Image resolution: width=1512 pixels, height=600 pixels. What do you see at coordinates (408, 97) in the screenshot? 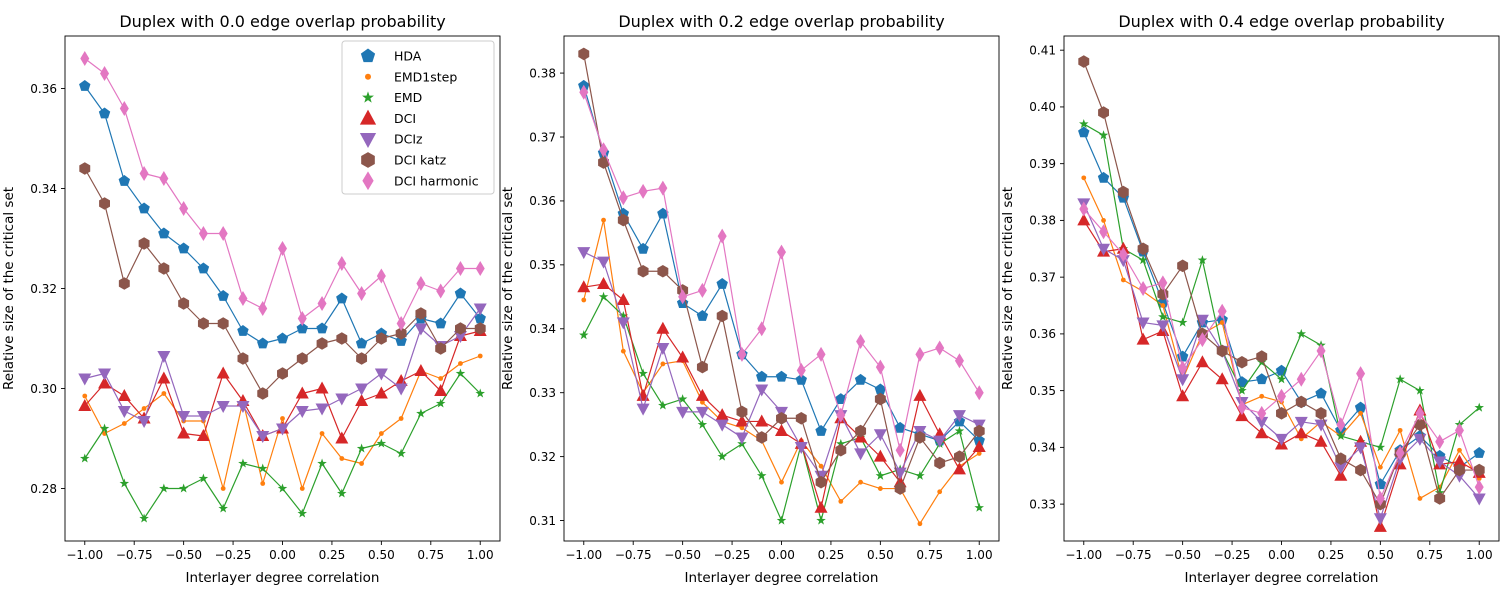
I see `legend-label-emd: EMD` at bounding box center [408, 97].